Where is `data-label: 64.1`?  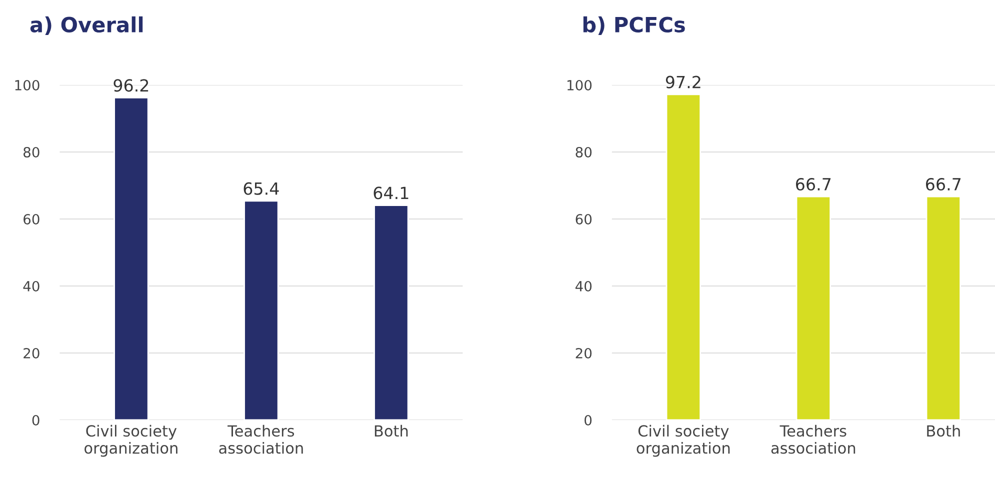 data-label: 64.1 is located at coordinates (391, 193).